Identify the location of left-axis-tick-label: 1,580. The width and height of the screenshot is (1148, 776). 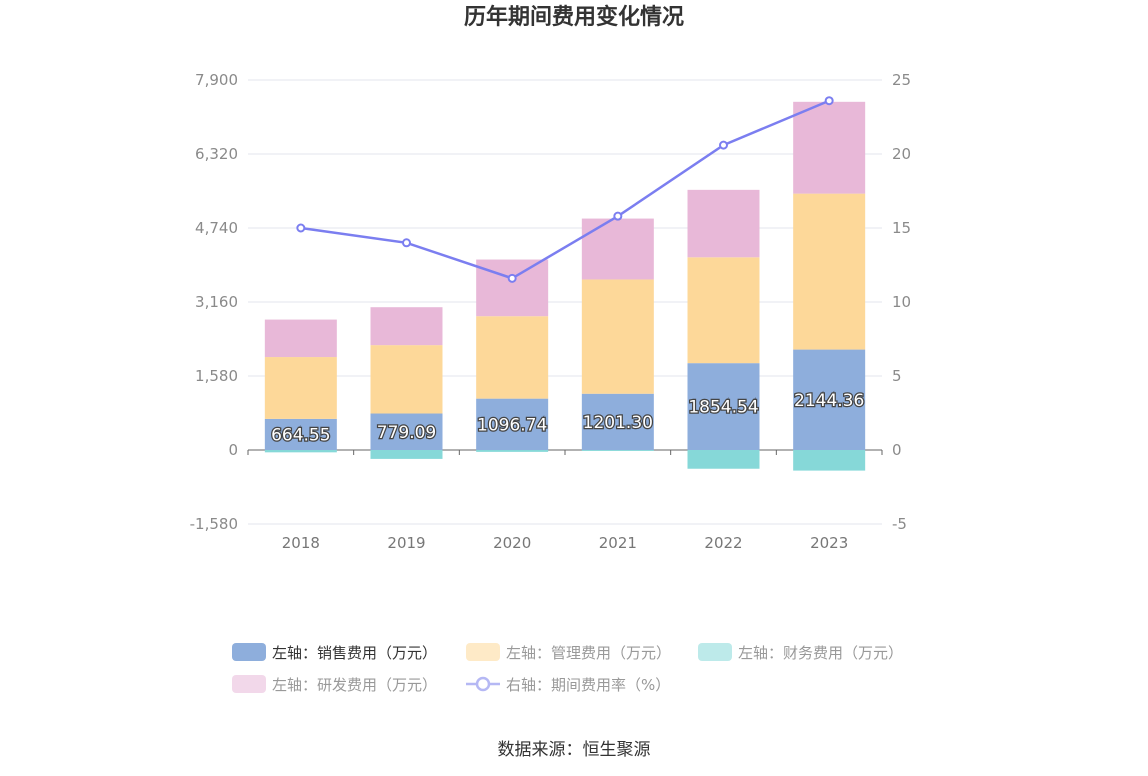
(216, 376).